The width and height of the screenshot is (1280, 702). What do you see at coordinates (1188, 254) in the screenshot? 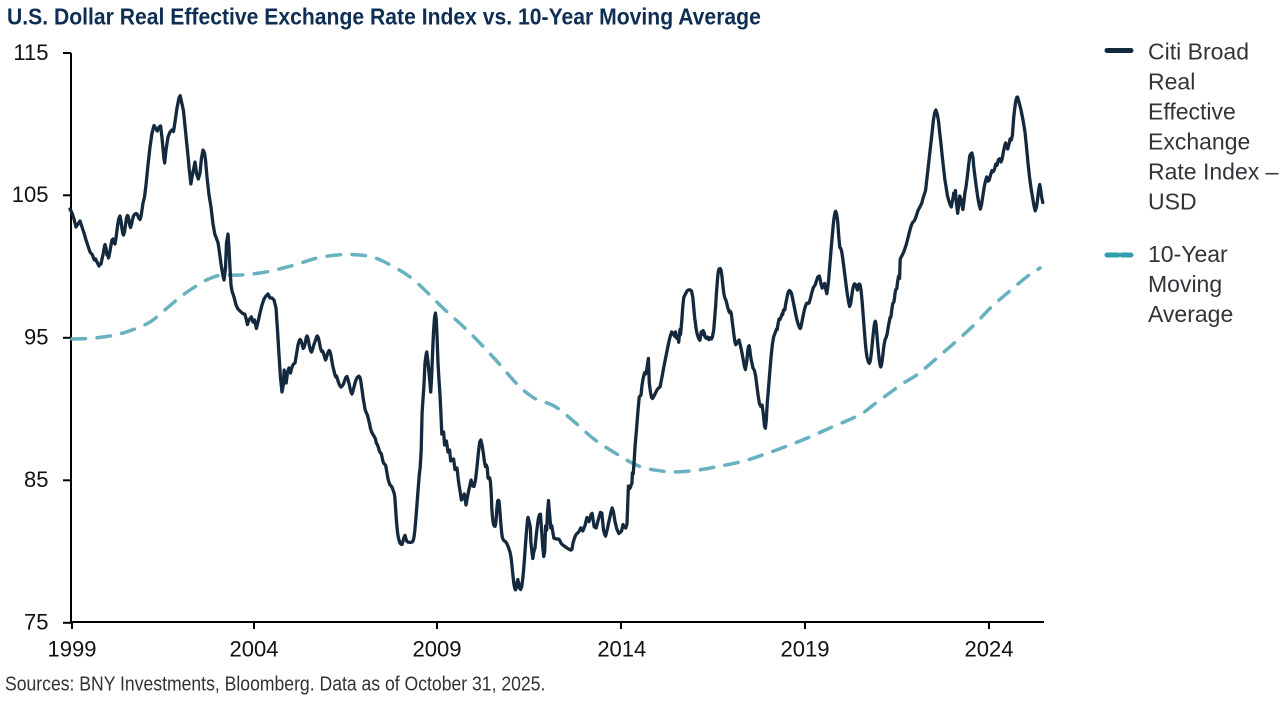
I see `svg-text: 10-Year` at bounding box center [1188, 254].